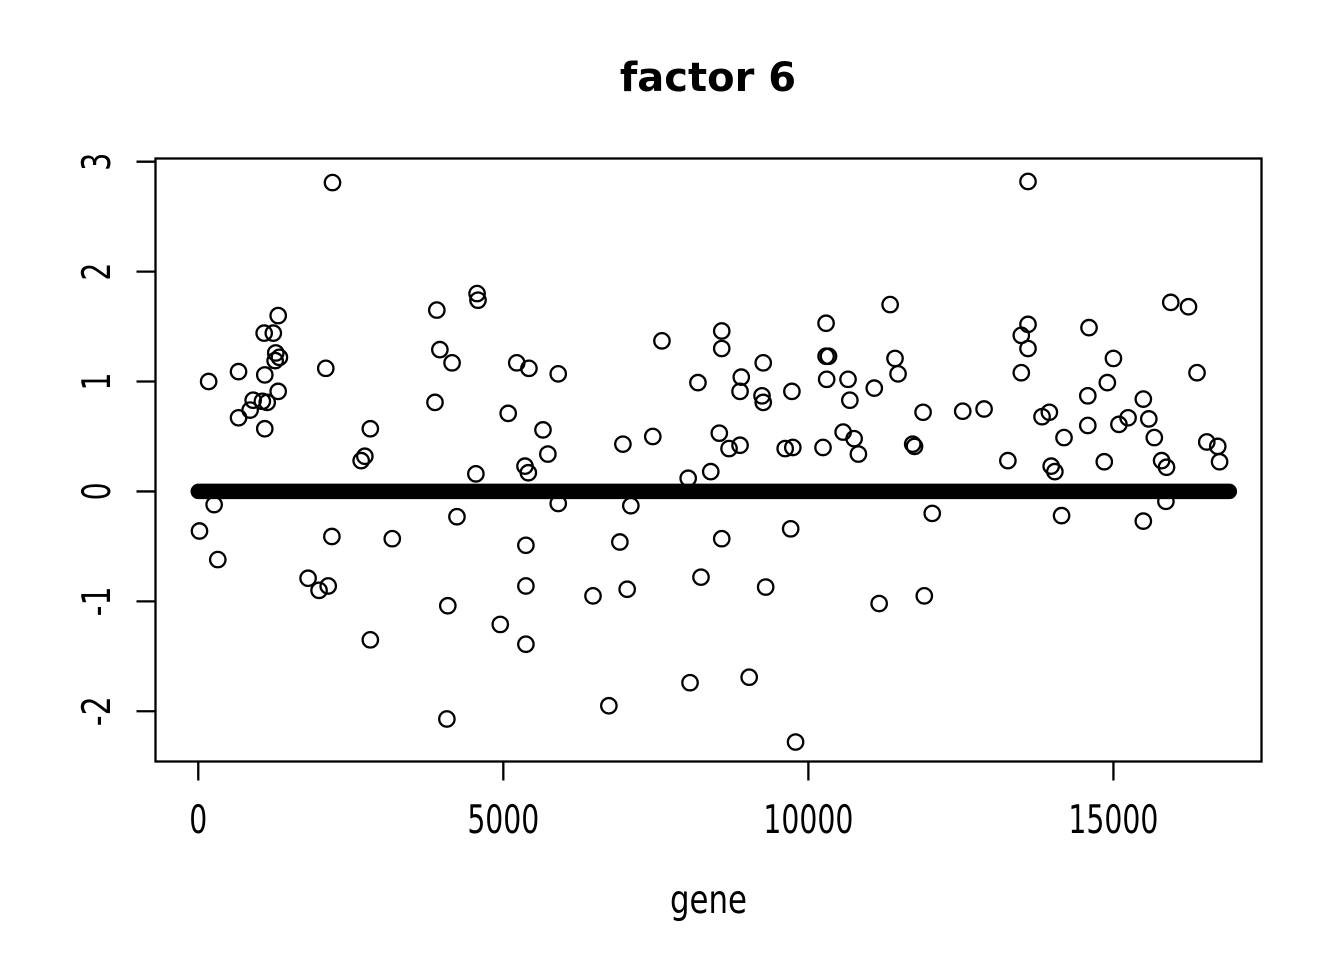 The height and width of the screenshot is (960, 1344). What do you see at coordinates (1113, 820) in the screenshot?
I see `x-tick-label: 15000` at bounding box center [1113, 820].